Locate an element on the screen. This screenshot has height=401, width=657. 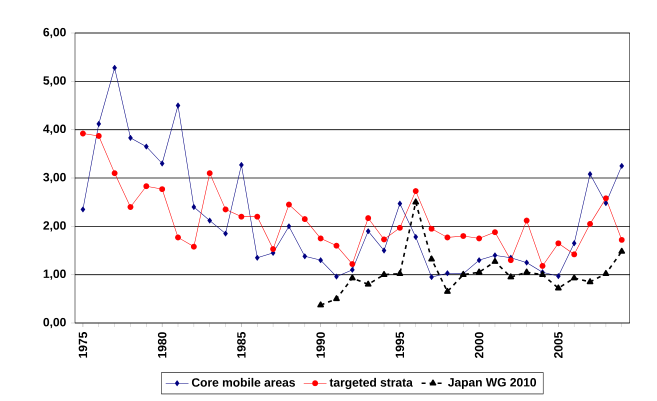
legend-label: targeted strata is located at coordinates (371, 384).